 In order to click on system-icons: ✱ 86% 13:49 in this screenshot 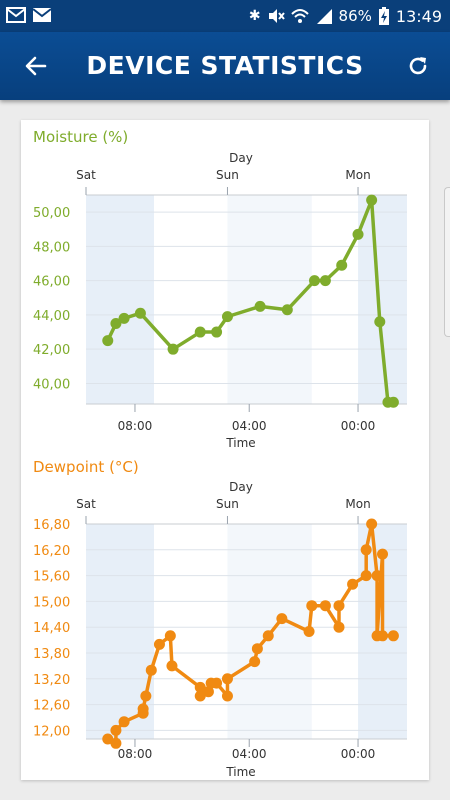, I will do `click(345, 16)`.